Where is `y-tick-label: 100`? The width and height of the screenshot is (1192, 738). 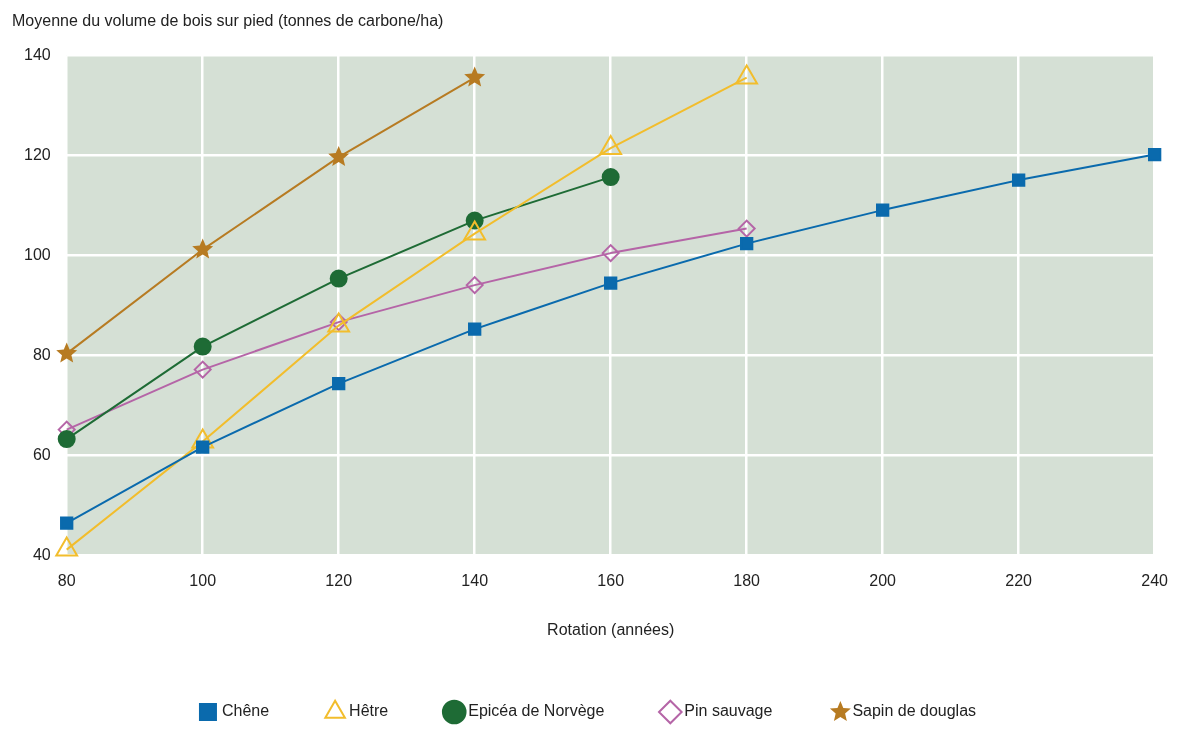 y-tick-label: 100 is located at coordinates (37, 255).